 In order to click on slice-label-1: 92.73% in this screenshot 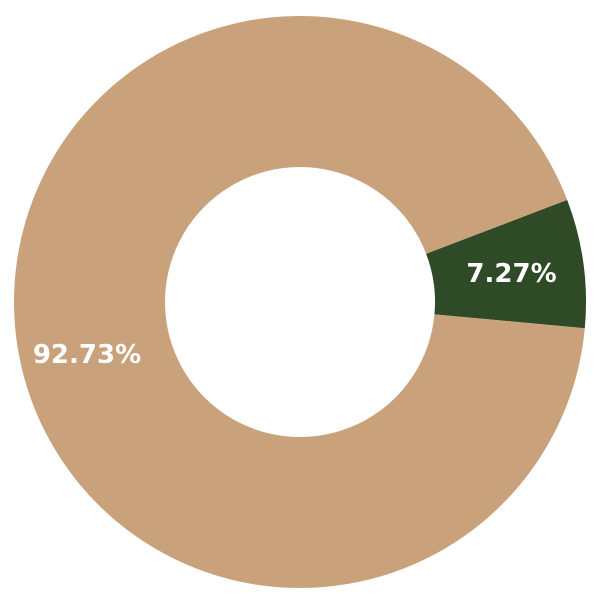, I will do `click(87, 355)`.